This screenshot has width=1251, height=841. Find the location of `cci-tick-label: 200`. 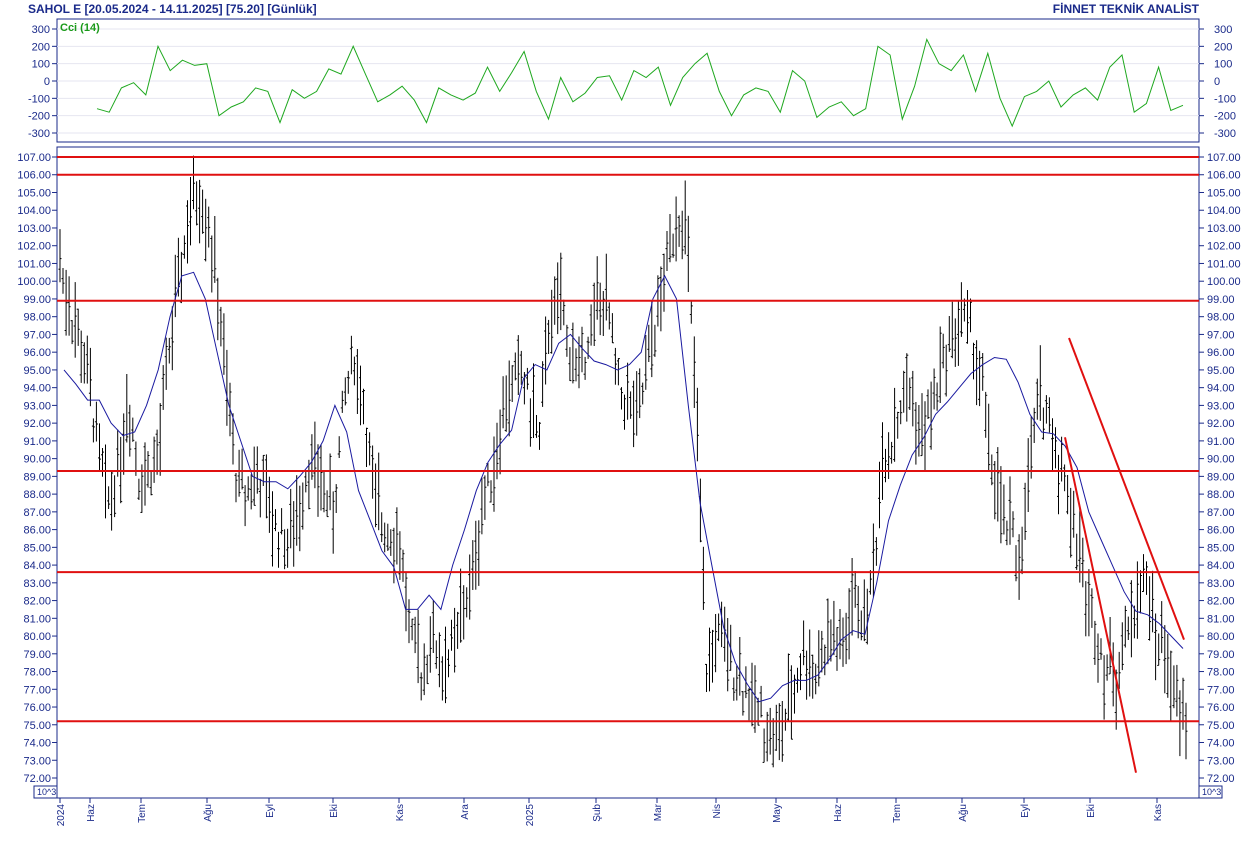

cci-tick-label: 200 is located at coordinates (41, 47).